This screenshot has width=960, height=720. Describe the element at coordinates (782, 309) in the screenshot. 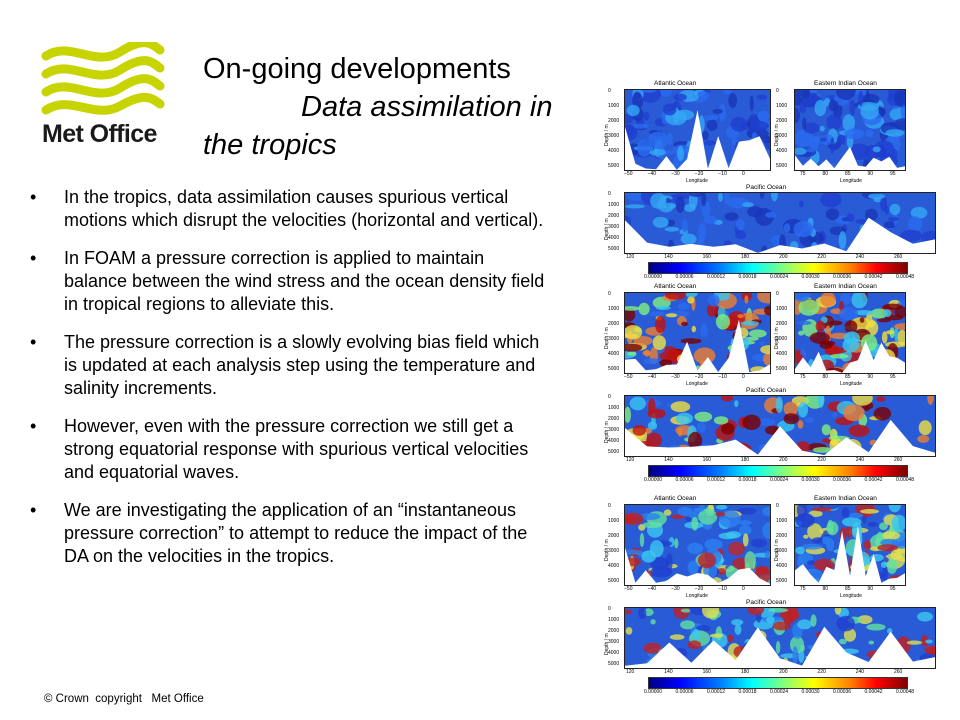

I see `depth-tick: 1000` at that location.